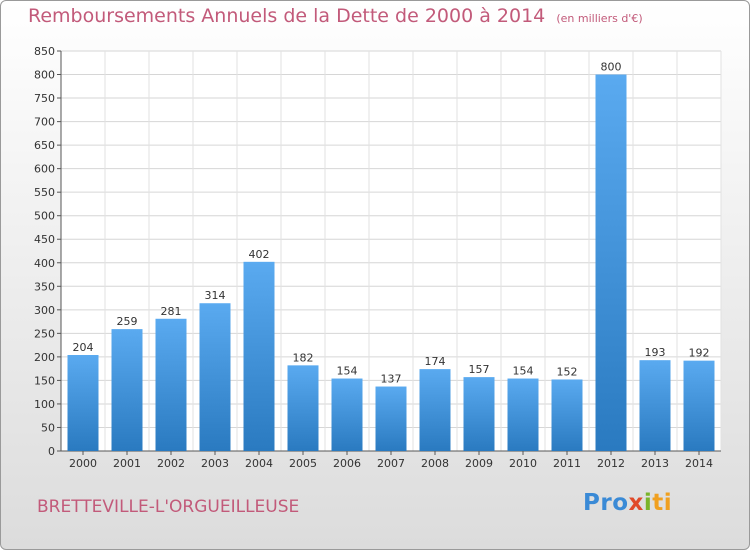 The image size is (750, 550). What do you see at coordinates (523, 371) in the screenshot?
I see `value-label-2010: 154` at bounding box center [523, 371].